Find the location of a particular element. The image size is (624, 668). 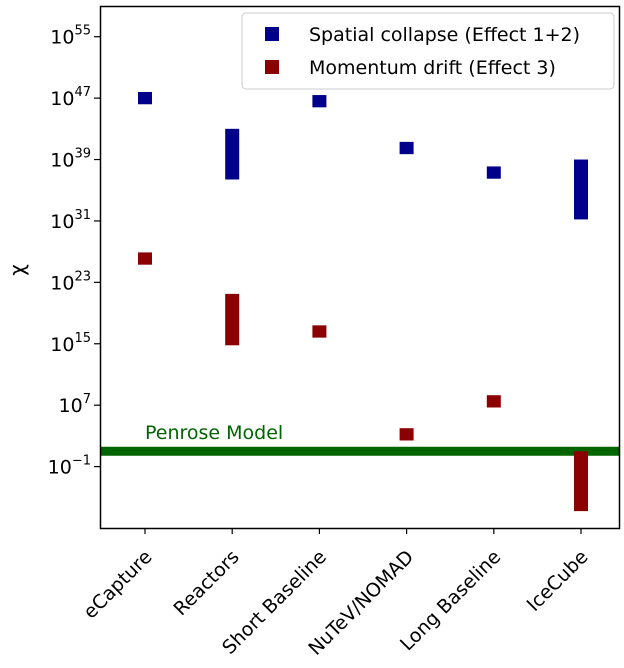

legend-entry-1: Momentum drift (Effect 3) is located at coordinates (432, 68).